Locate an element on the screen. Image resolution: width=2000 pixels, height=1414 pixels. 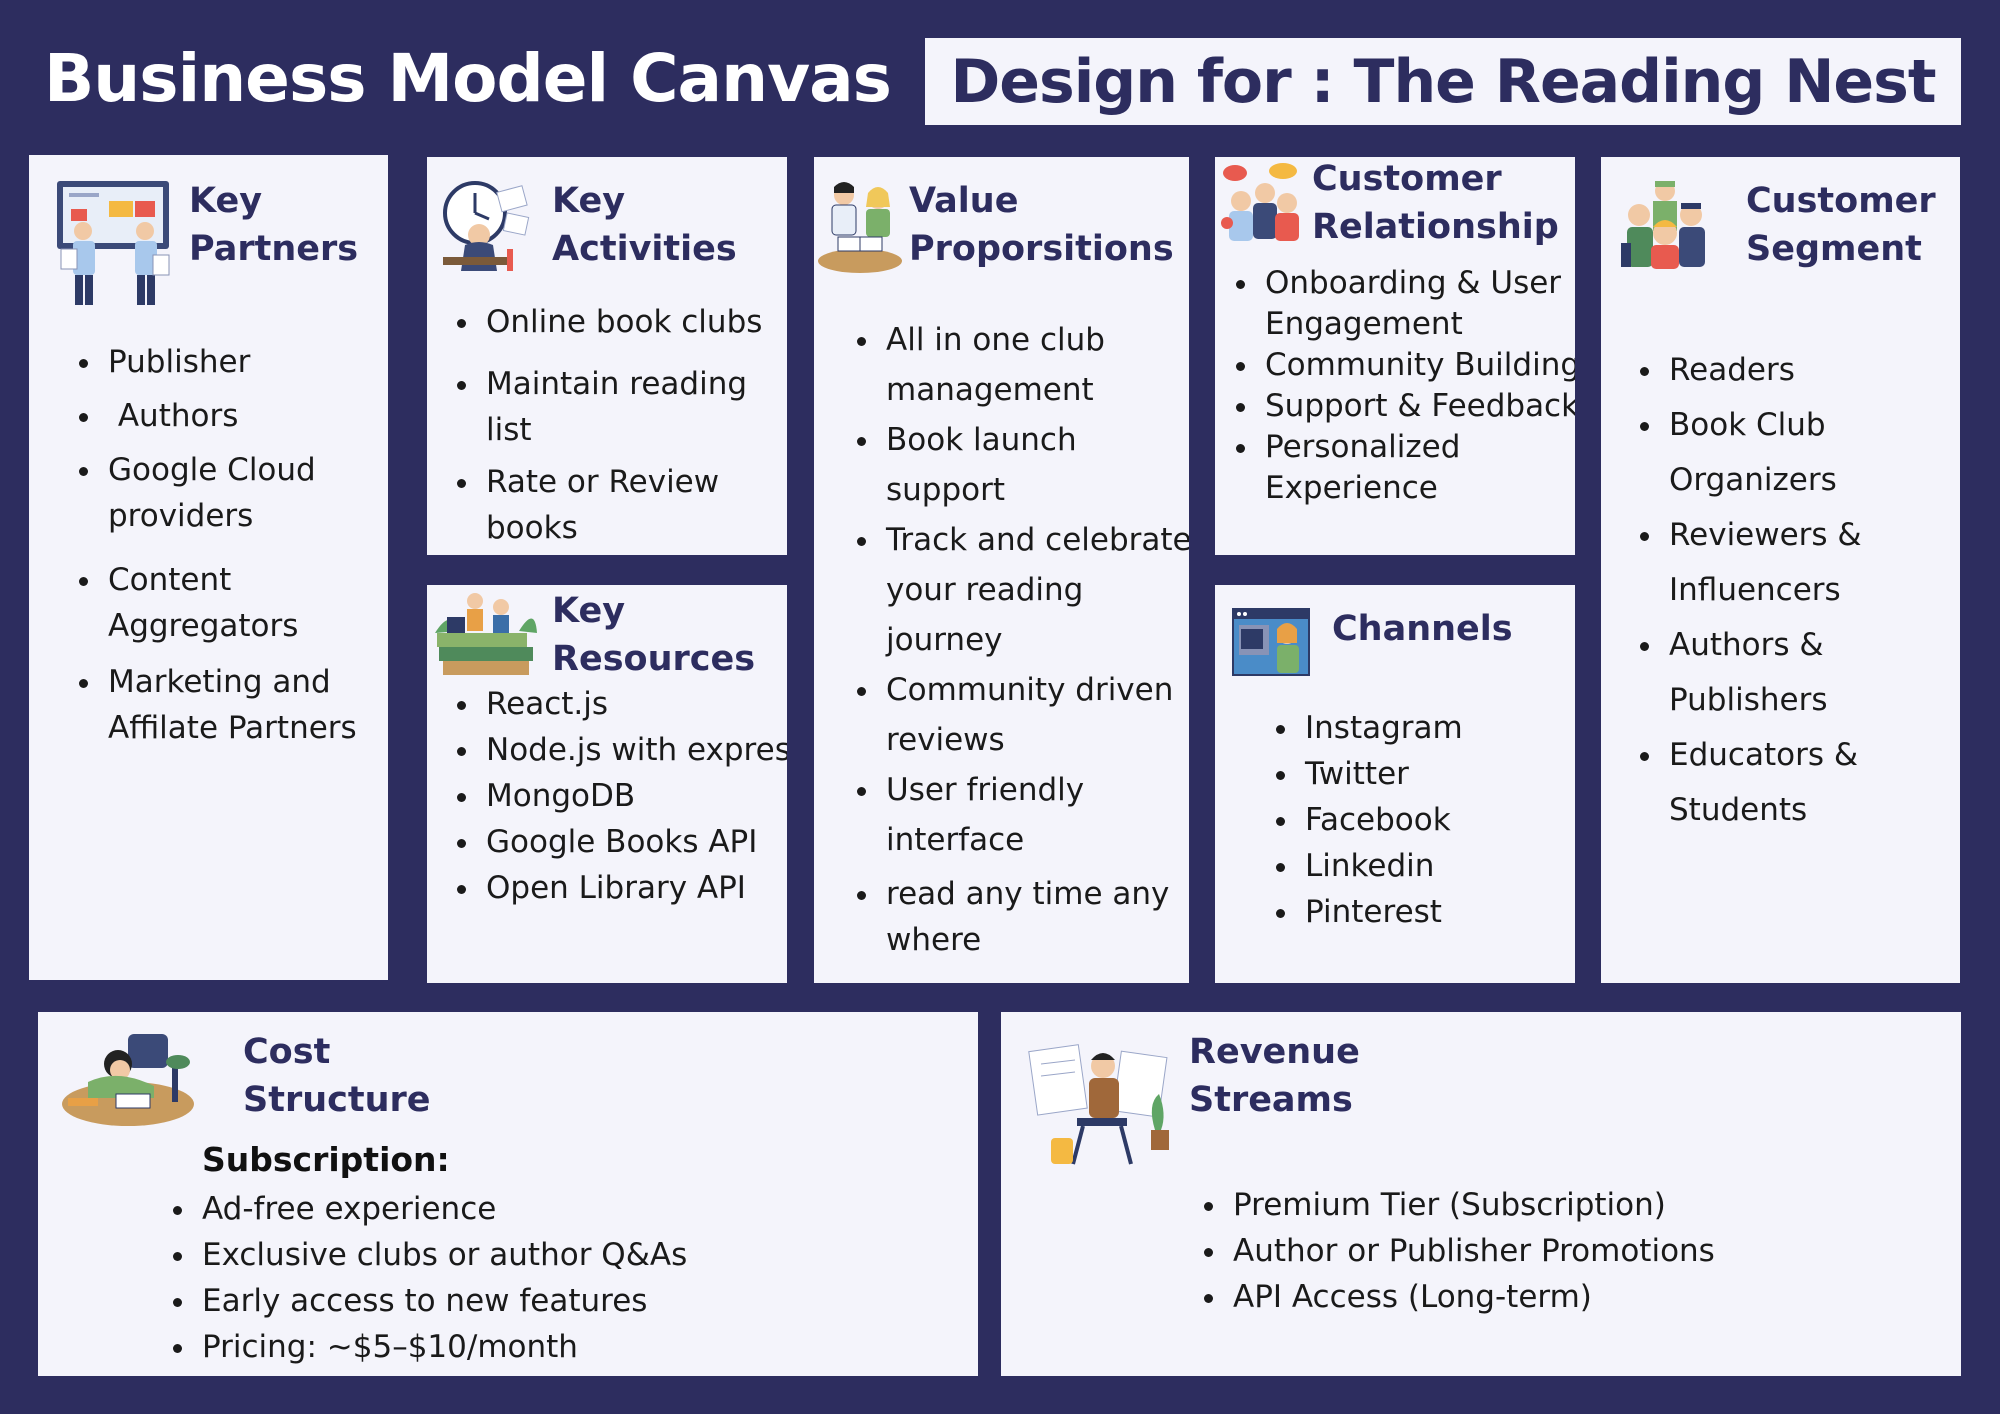
list-item: Readers is located at coordinates (1812, 370).